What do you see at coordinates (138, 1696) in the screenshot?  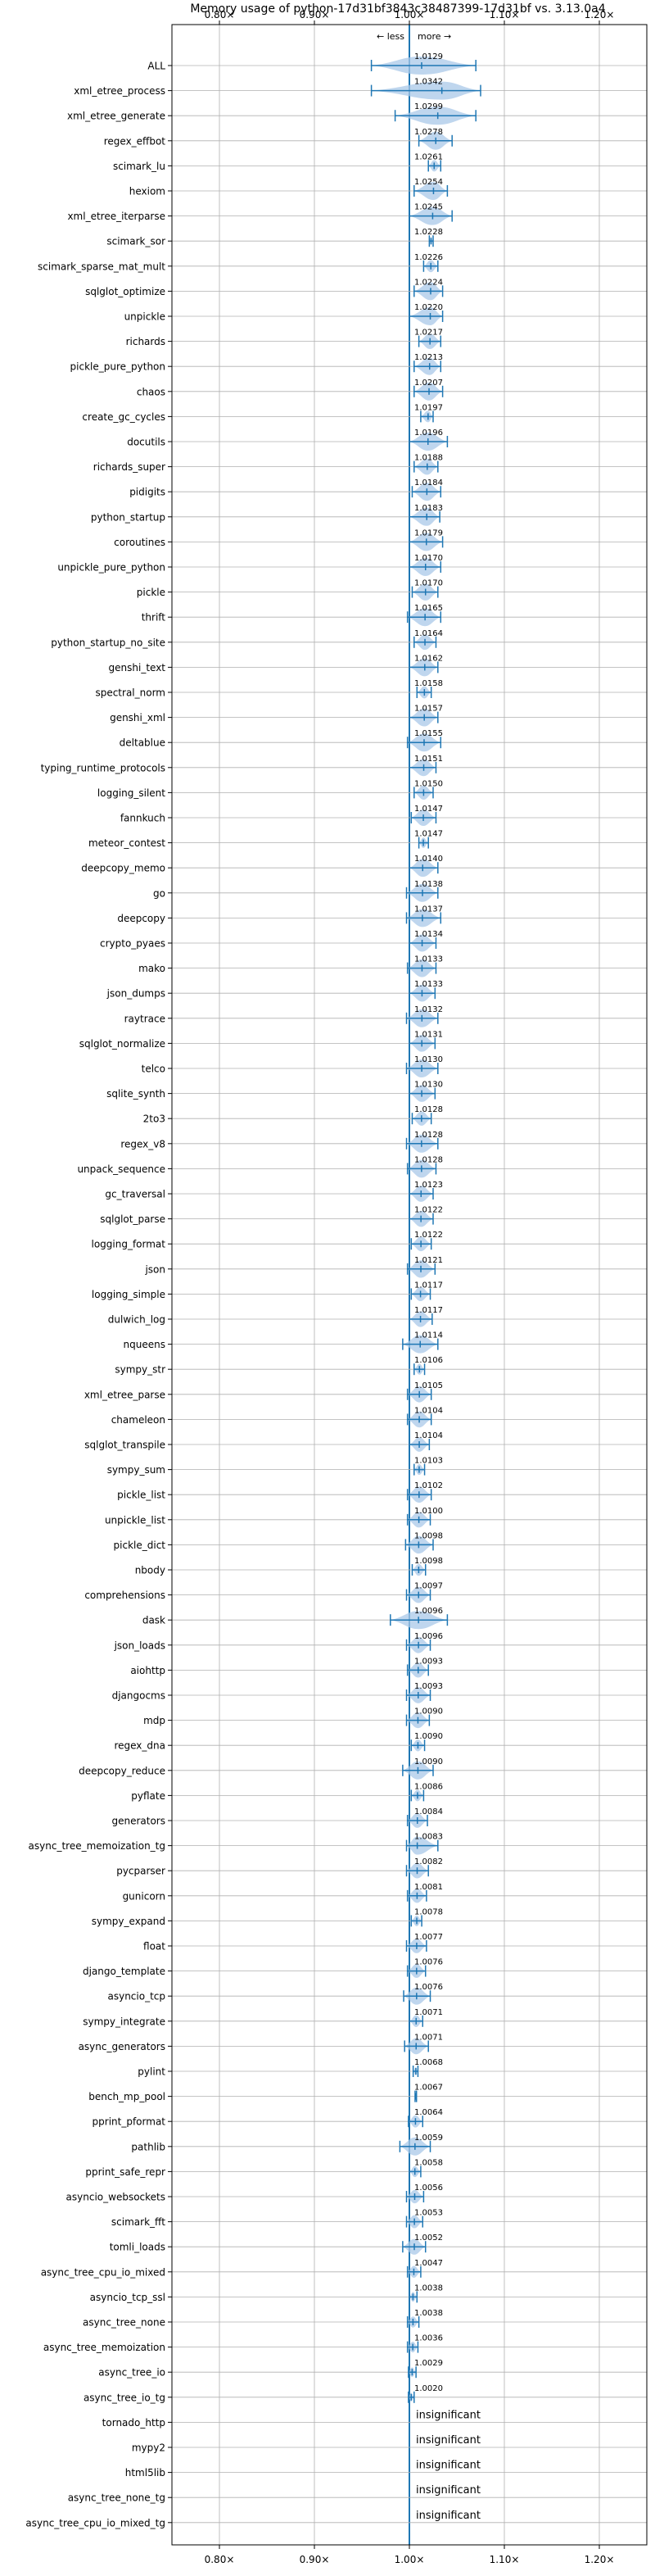 I see `benchmark-label: djangocms` at bounding box center [138, 1696].